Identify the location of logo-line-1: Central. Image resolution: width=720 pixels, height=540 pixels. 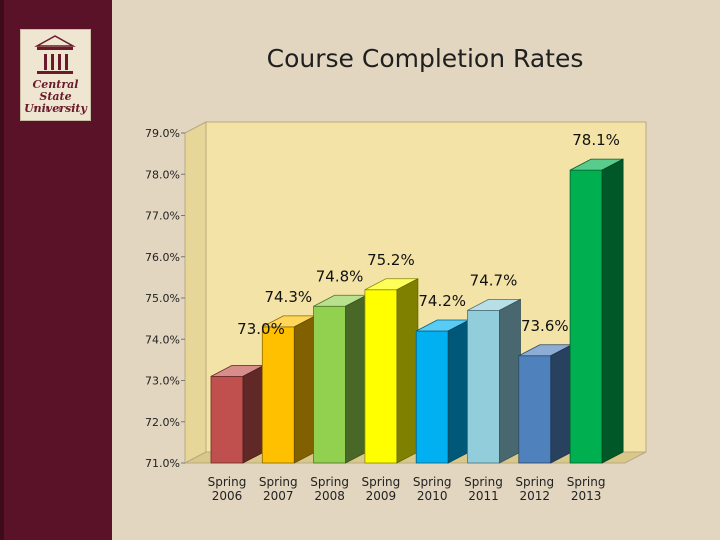
(55, 84).